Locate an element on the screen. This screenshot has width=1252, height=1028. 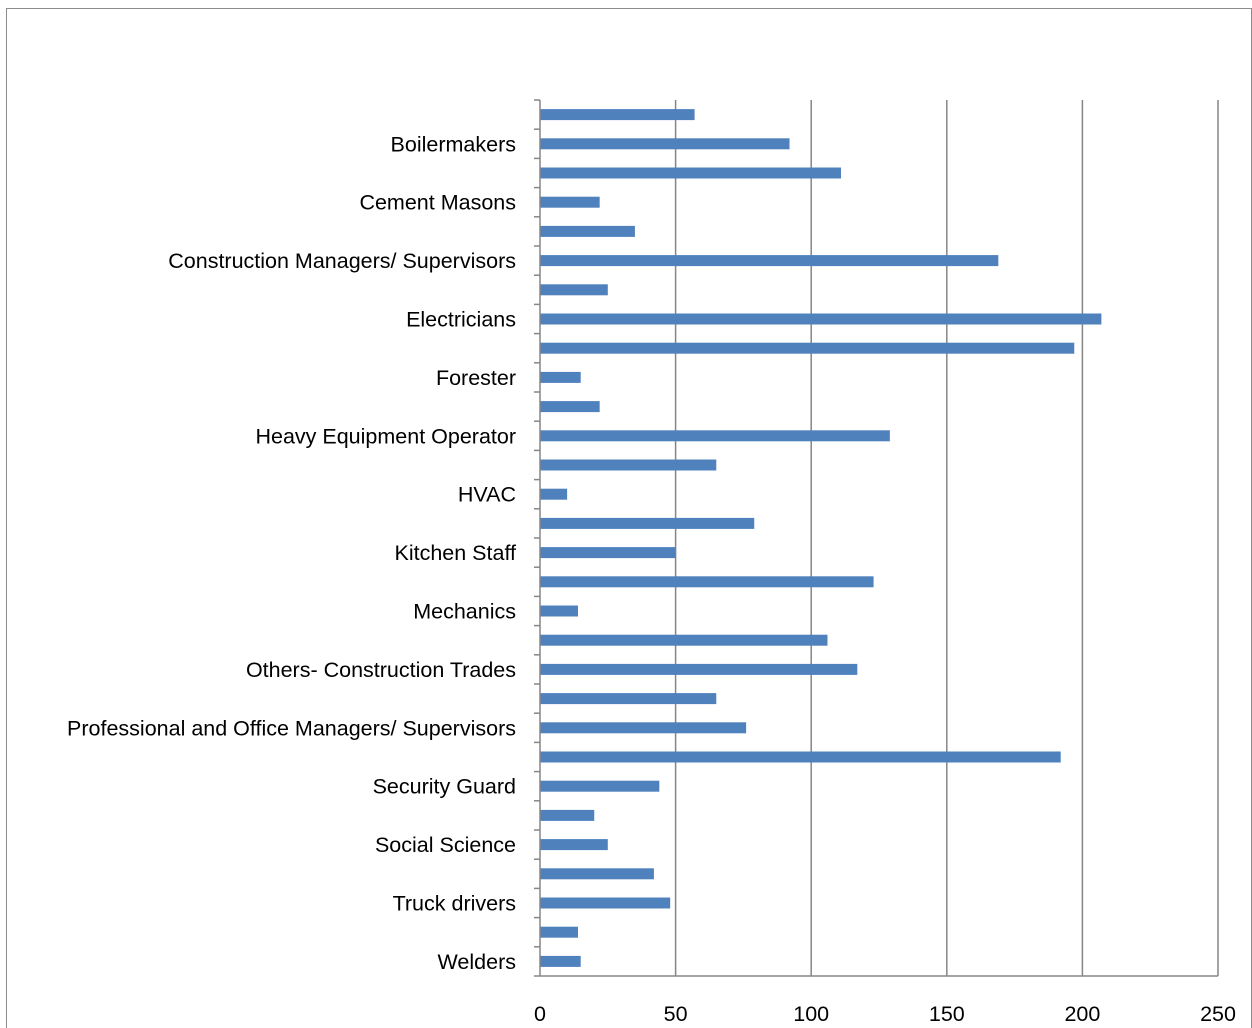
category-label: HVAC is located at coordinates (487, 495).